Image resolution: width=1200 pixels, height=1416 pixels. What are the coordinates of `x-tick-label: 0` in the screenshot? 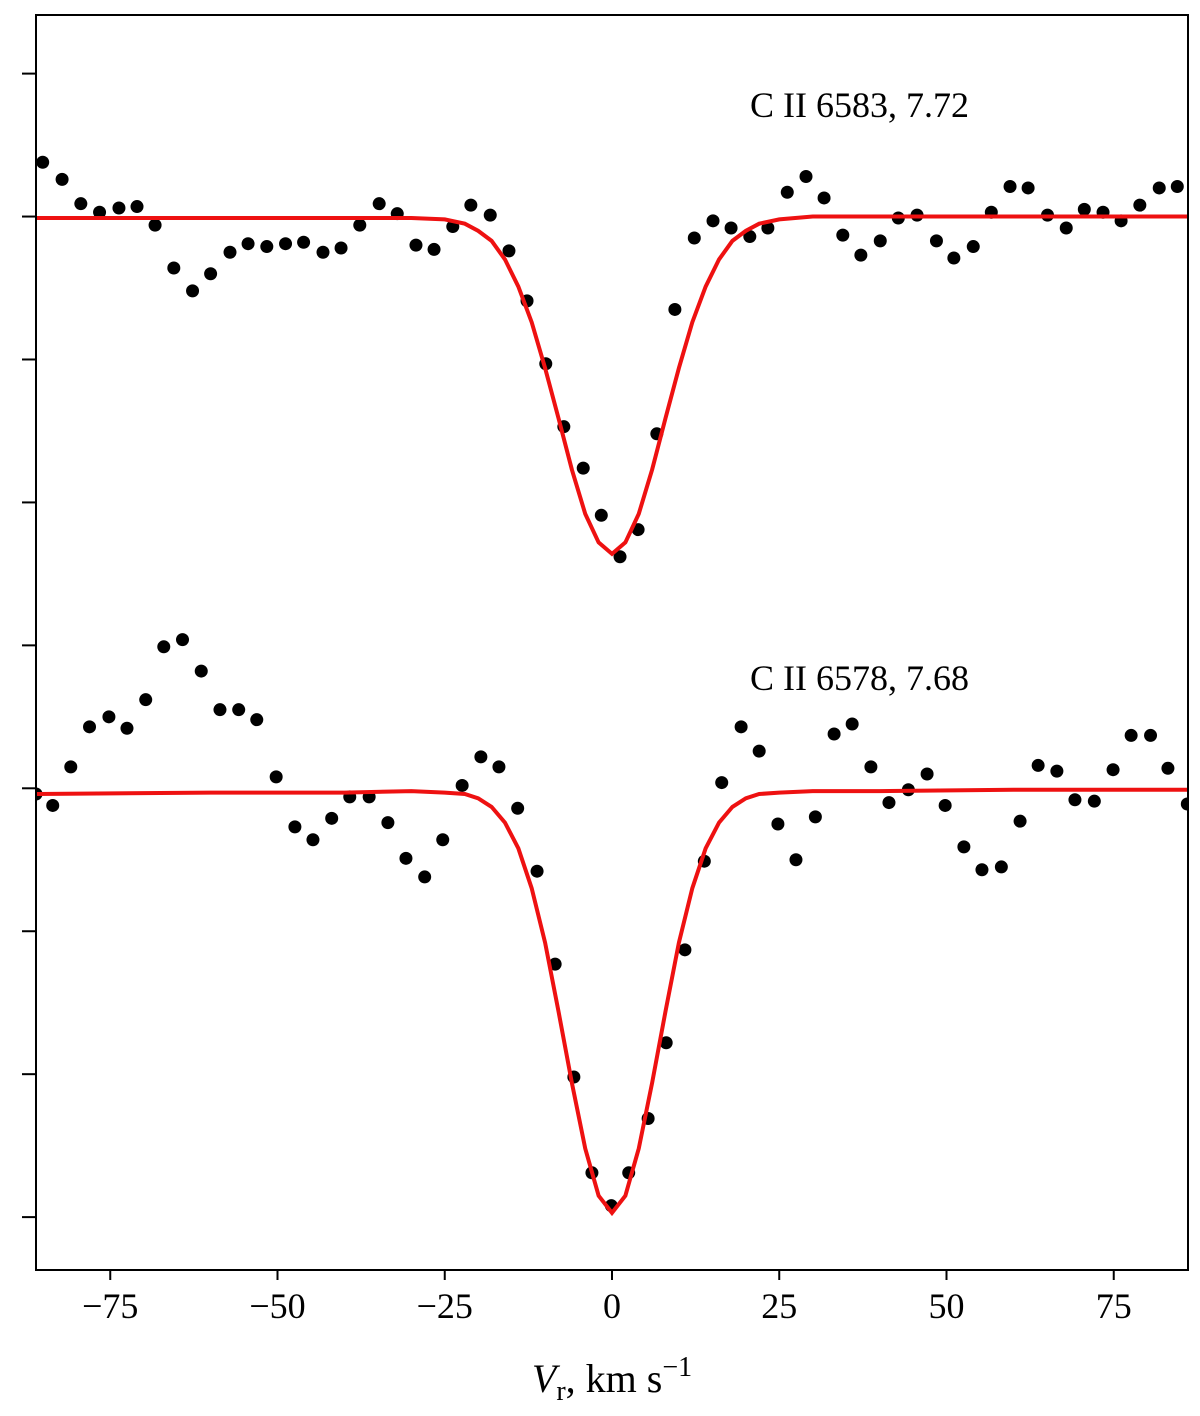 It's located at (612, 1306).